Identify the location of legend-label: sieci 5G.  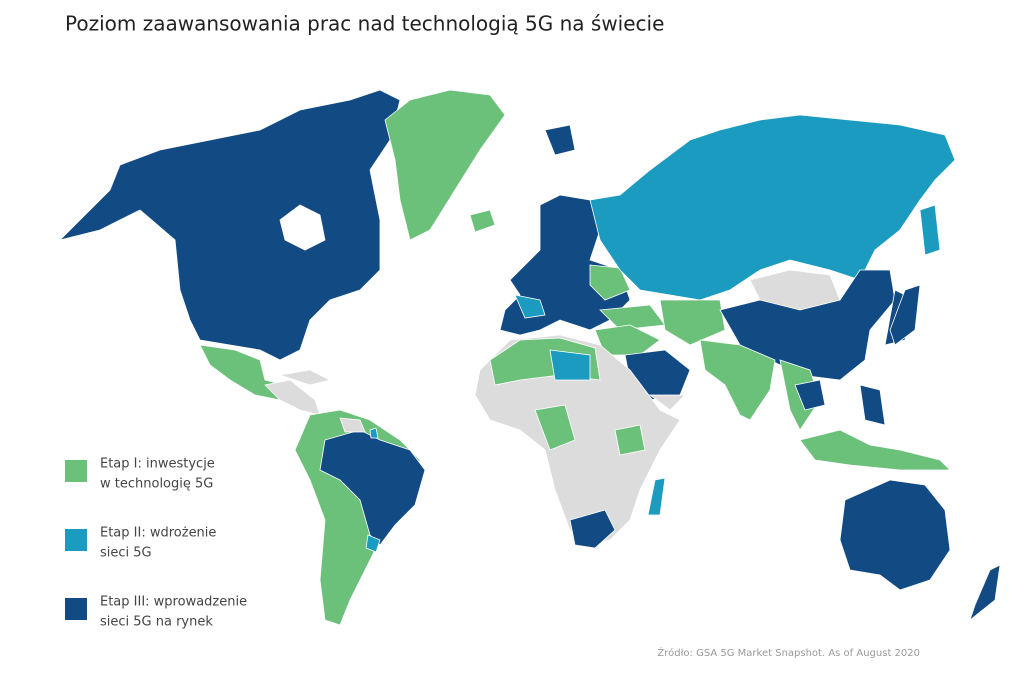
(126, 553).